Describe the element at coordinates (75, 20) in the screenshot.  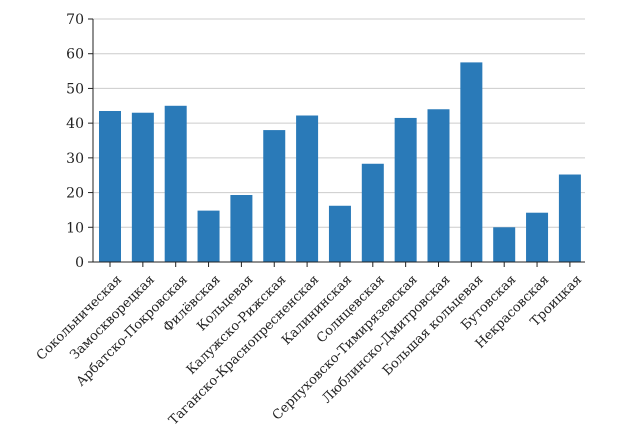
I see `y-tick-label: 70` at that location.